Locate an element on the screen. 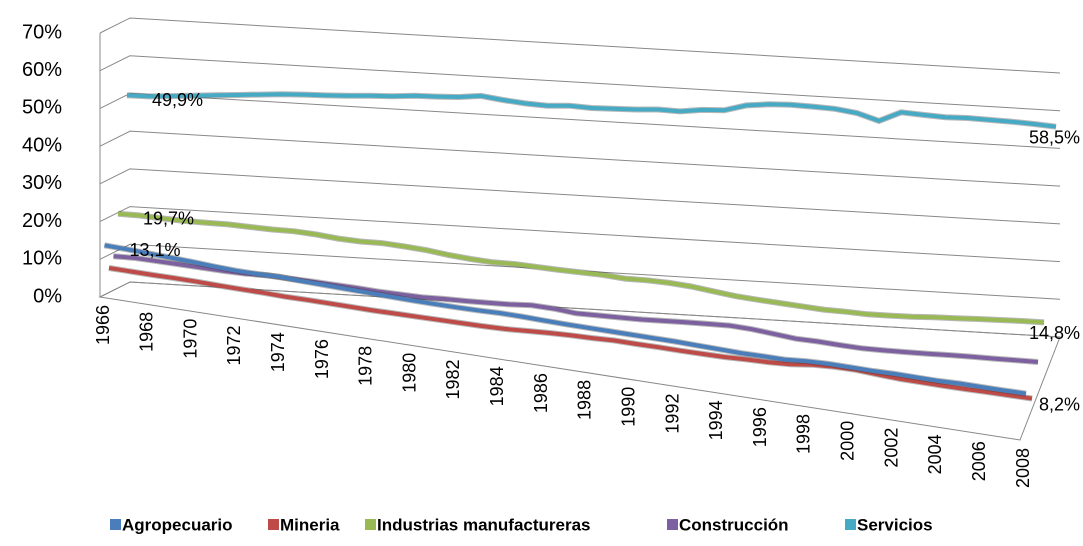  x-tick-label: 1994 is located at coordinates (716, 420).